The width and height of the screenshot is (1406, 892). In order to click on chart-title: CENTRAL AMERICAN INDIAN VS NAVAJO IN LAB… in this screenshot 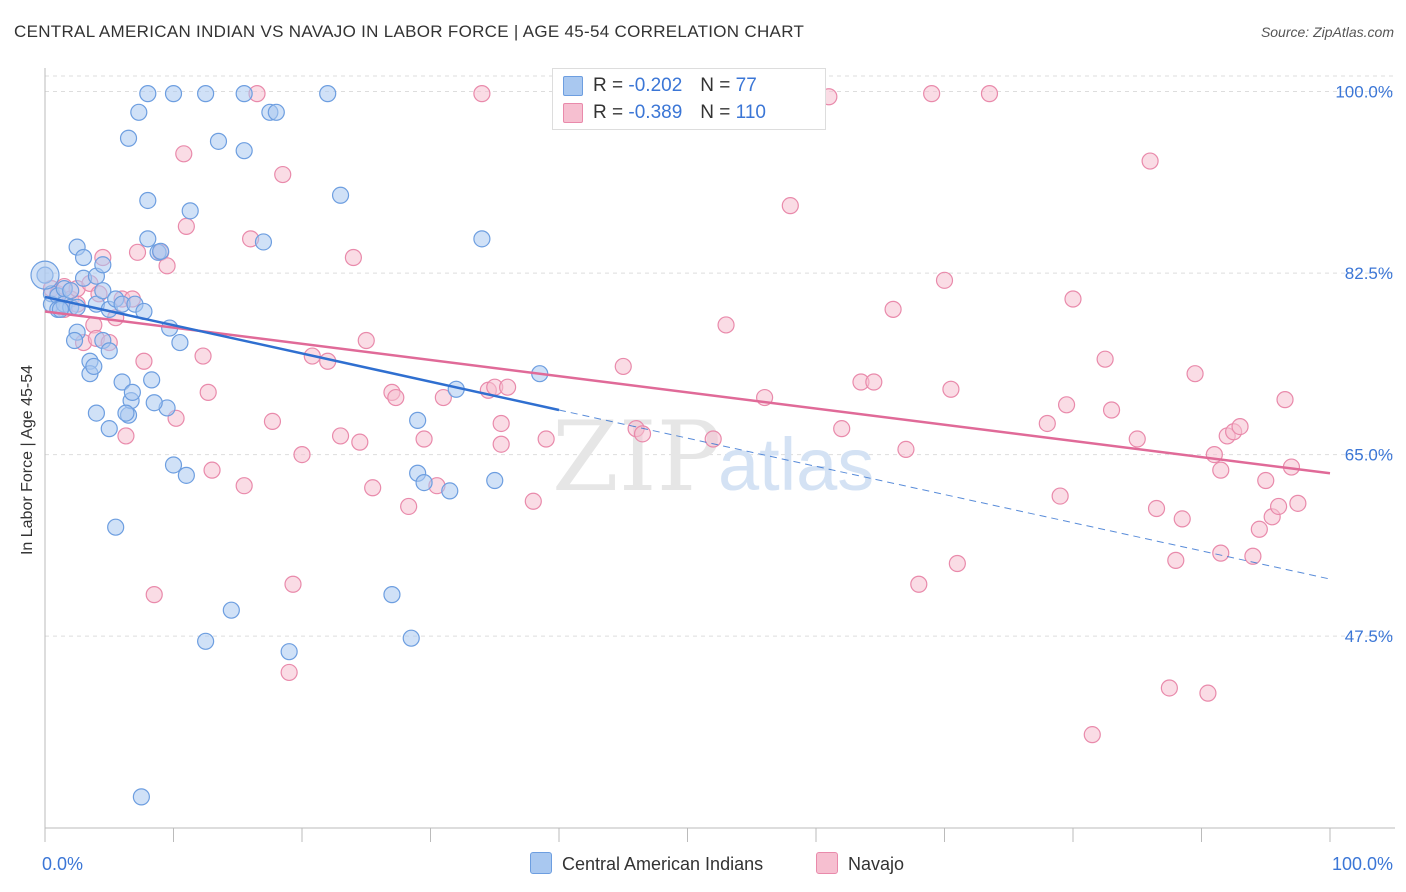, I will do `click(409, 31)`.